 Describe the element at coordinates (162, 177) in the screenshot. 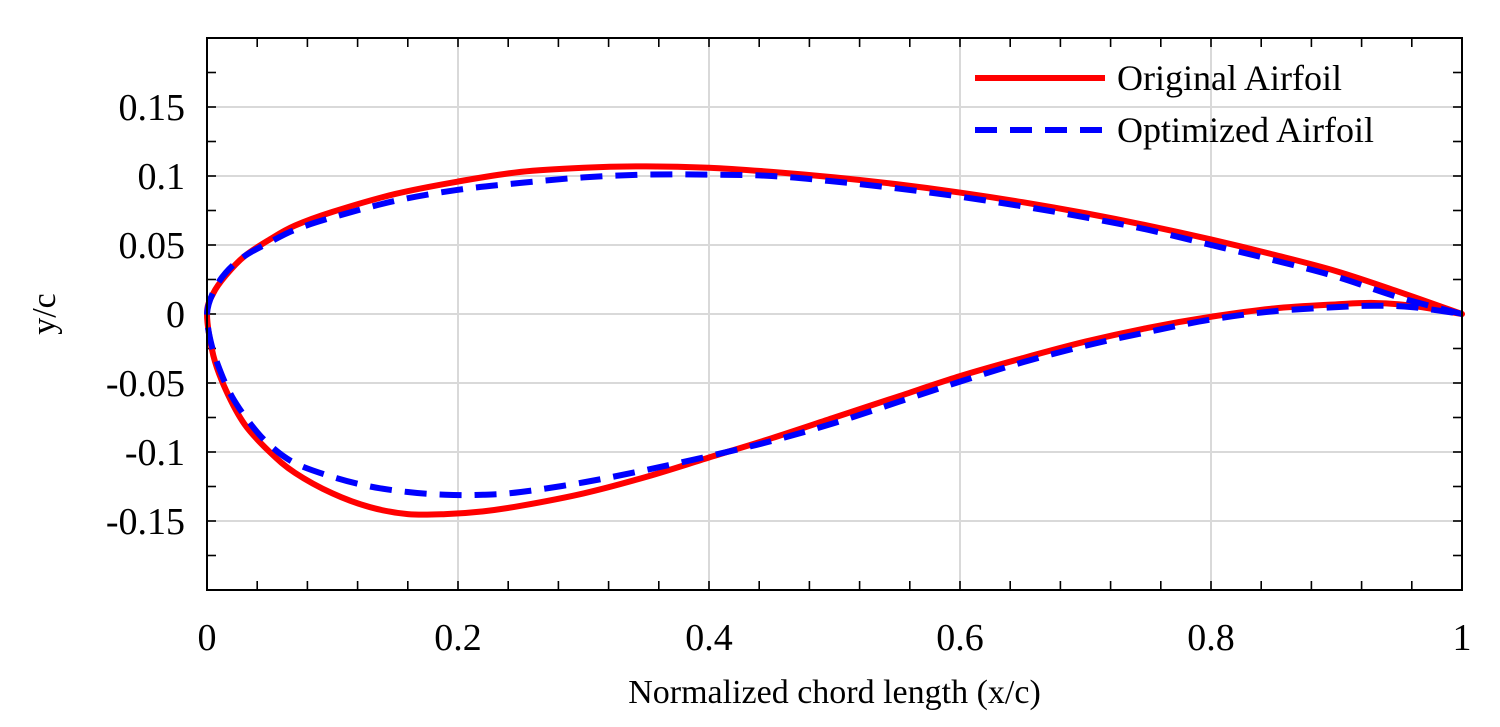

I see `y-tick-label: 0.1` at that location.